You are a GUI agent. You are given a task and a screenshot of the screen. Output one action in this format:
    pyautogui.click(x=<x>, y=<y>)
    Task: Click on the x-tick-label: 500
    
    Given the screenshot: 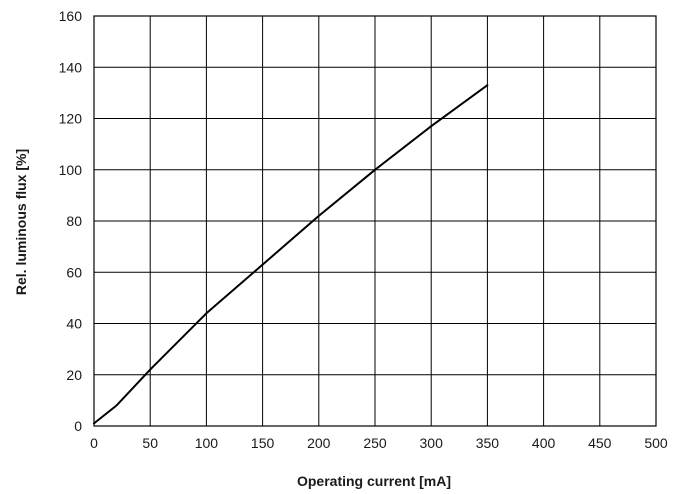 What is the action you would take?
    pyautogui.click(x=656, y=443)
    